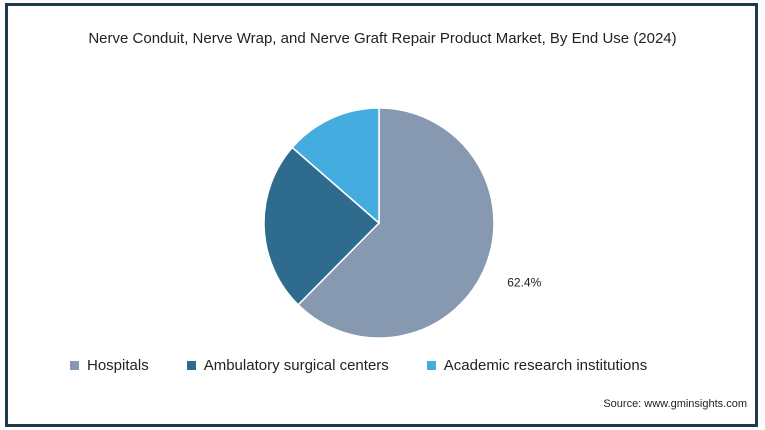 The width and height of the screenshot is (765, 430). Describe the element at coordinates (396, 223) in the screenshot. I see `pie-slice-hospitals` at that location.